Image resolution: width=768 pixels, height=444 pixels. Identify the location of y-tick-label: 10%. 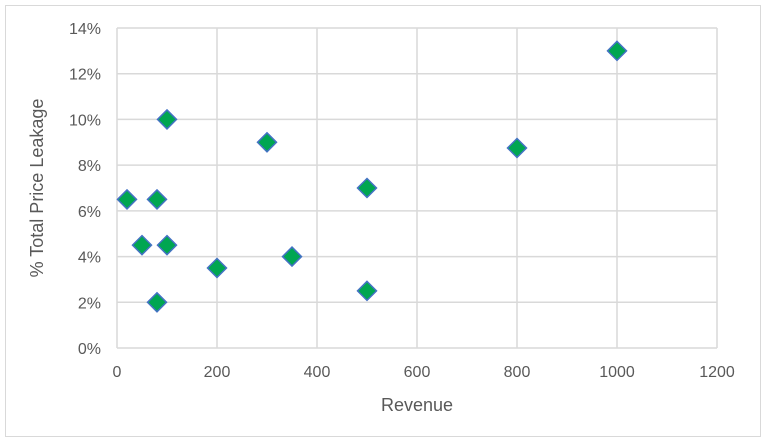
(85, 120).